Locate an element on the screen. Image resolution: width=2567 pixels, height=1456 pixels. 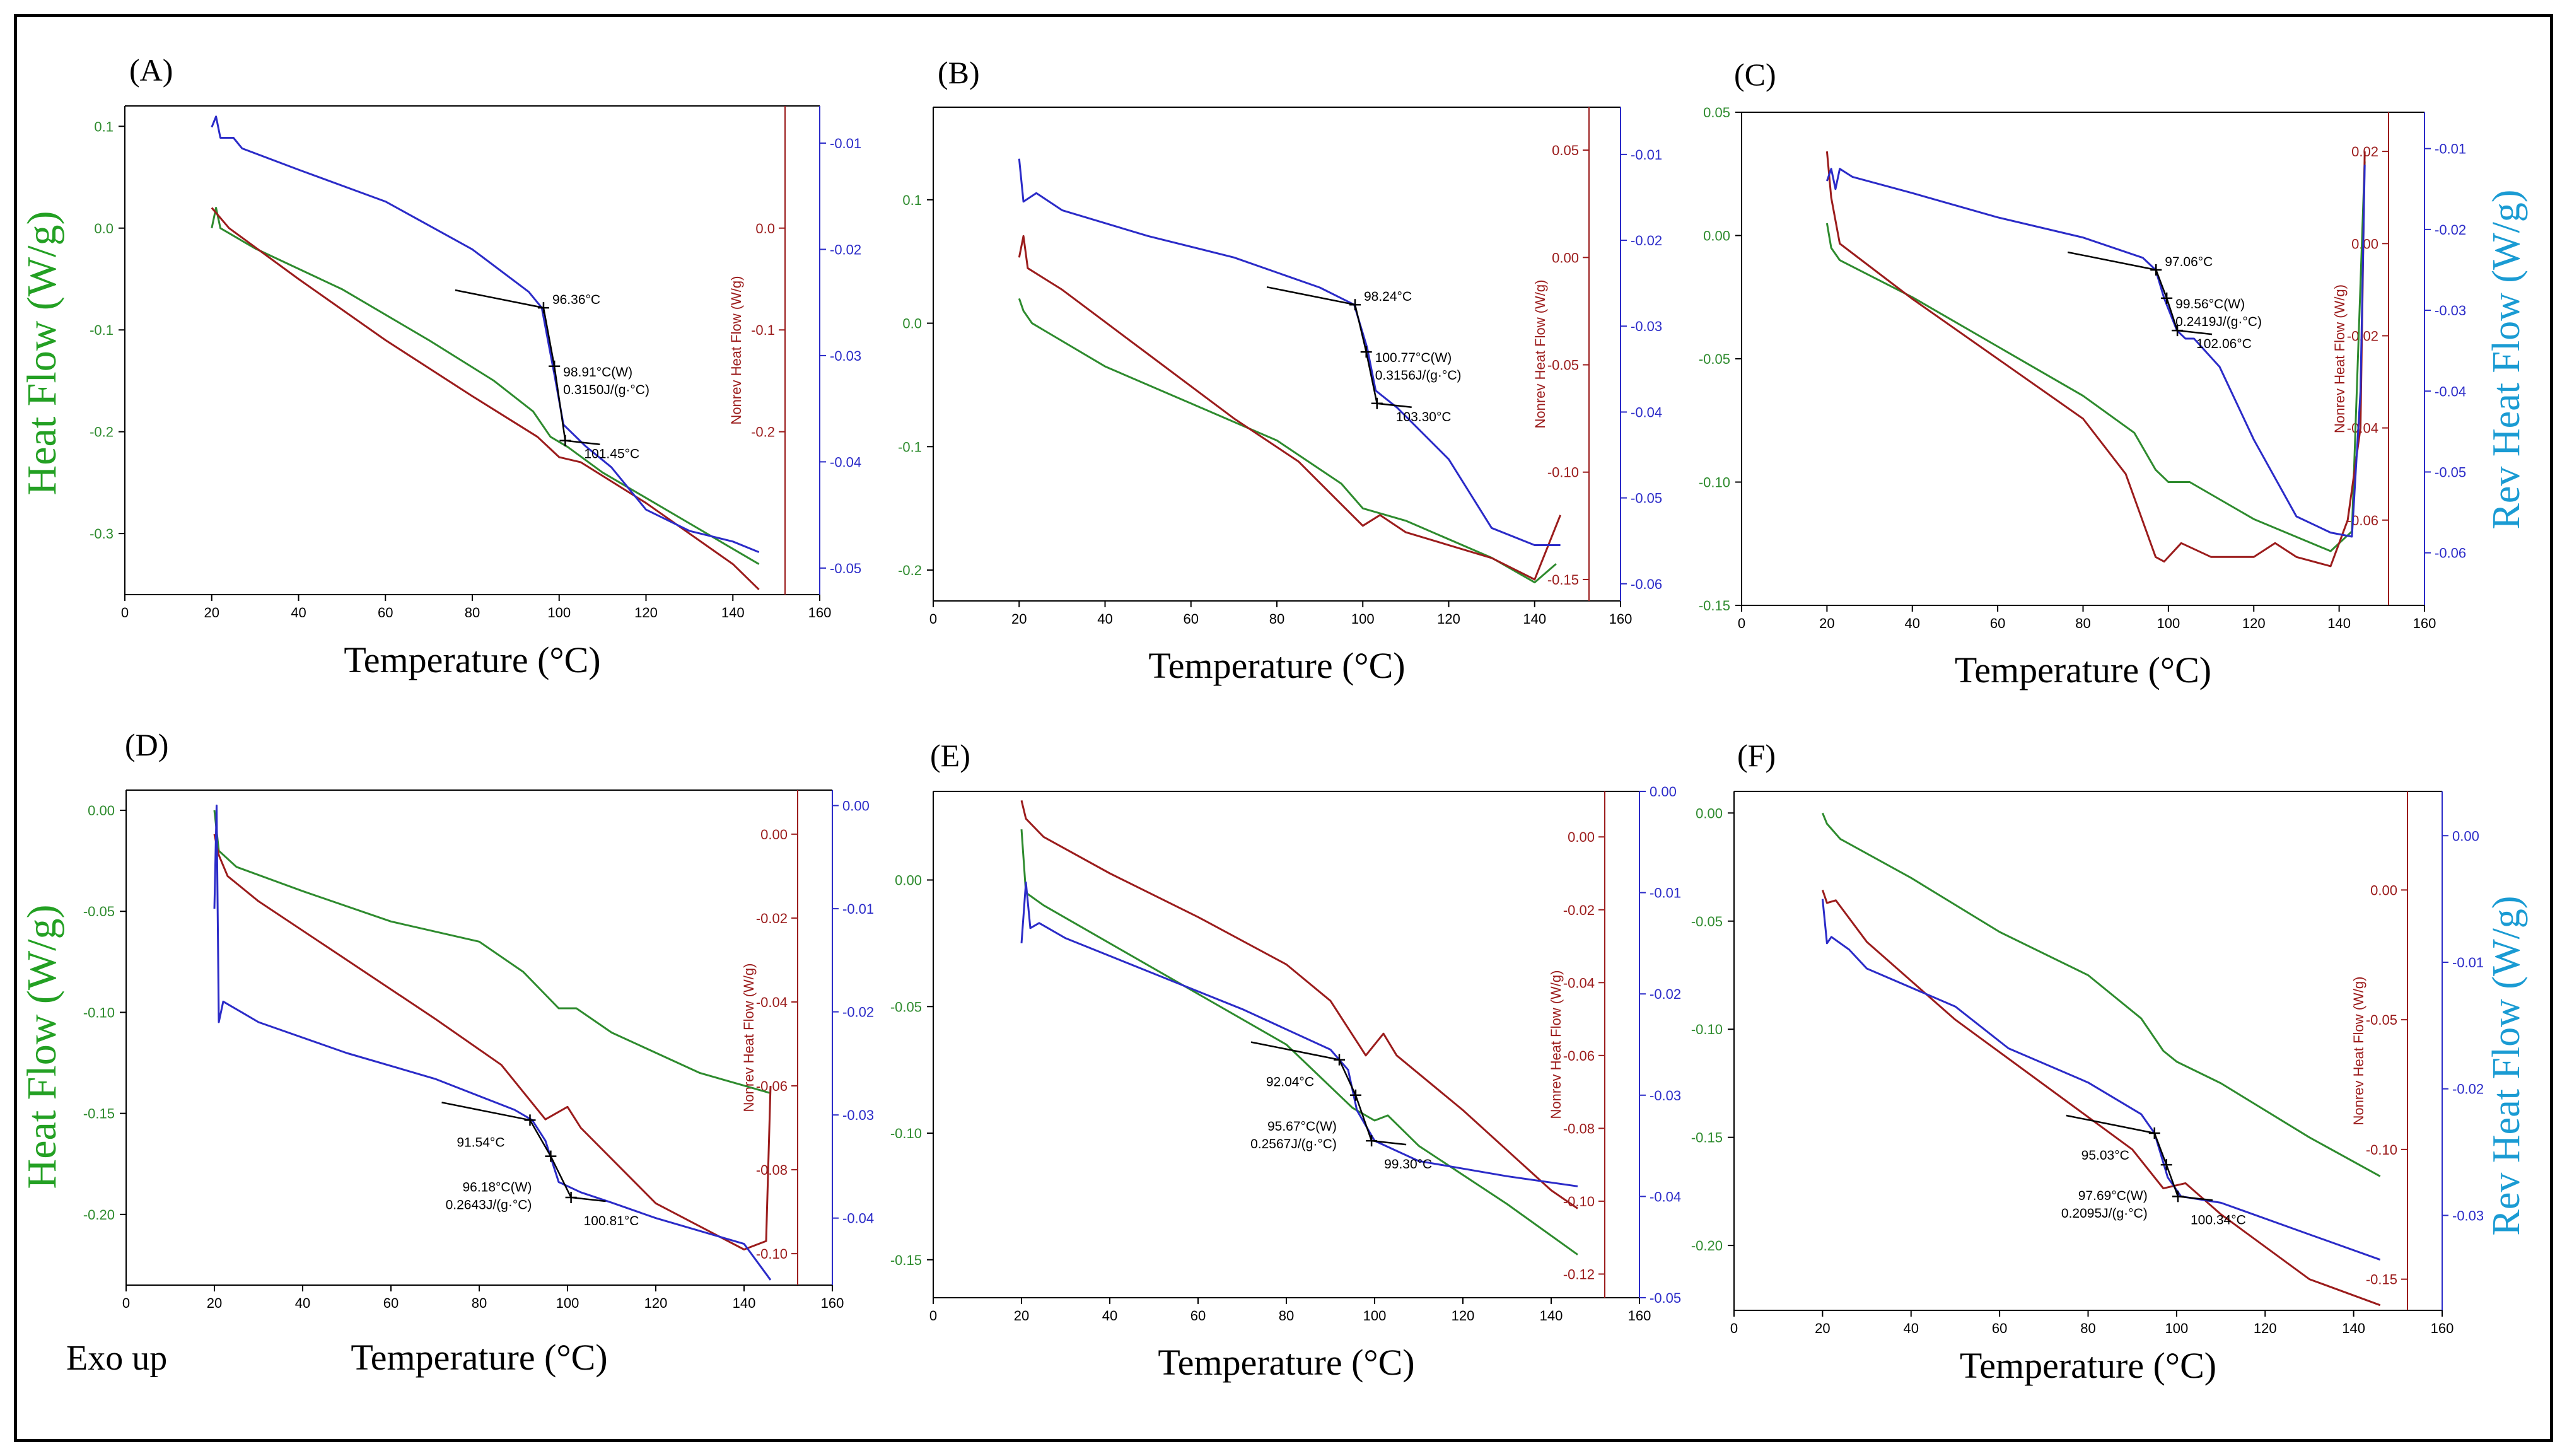
panel-label: (F) is located at coordinates (1756, 755).